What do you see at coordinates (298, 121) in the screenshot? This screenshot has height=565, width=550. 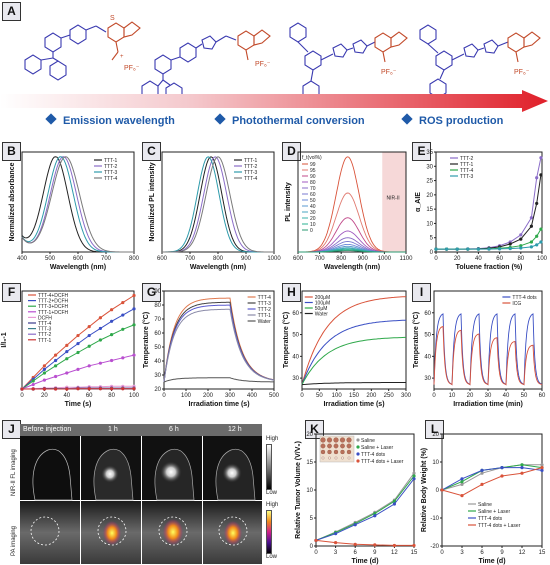 I see `bullet-text: Photothermal conversion` at bounding box center [298, 121].